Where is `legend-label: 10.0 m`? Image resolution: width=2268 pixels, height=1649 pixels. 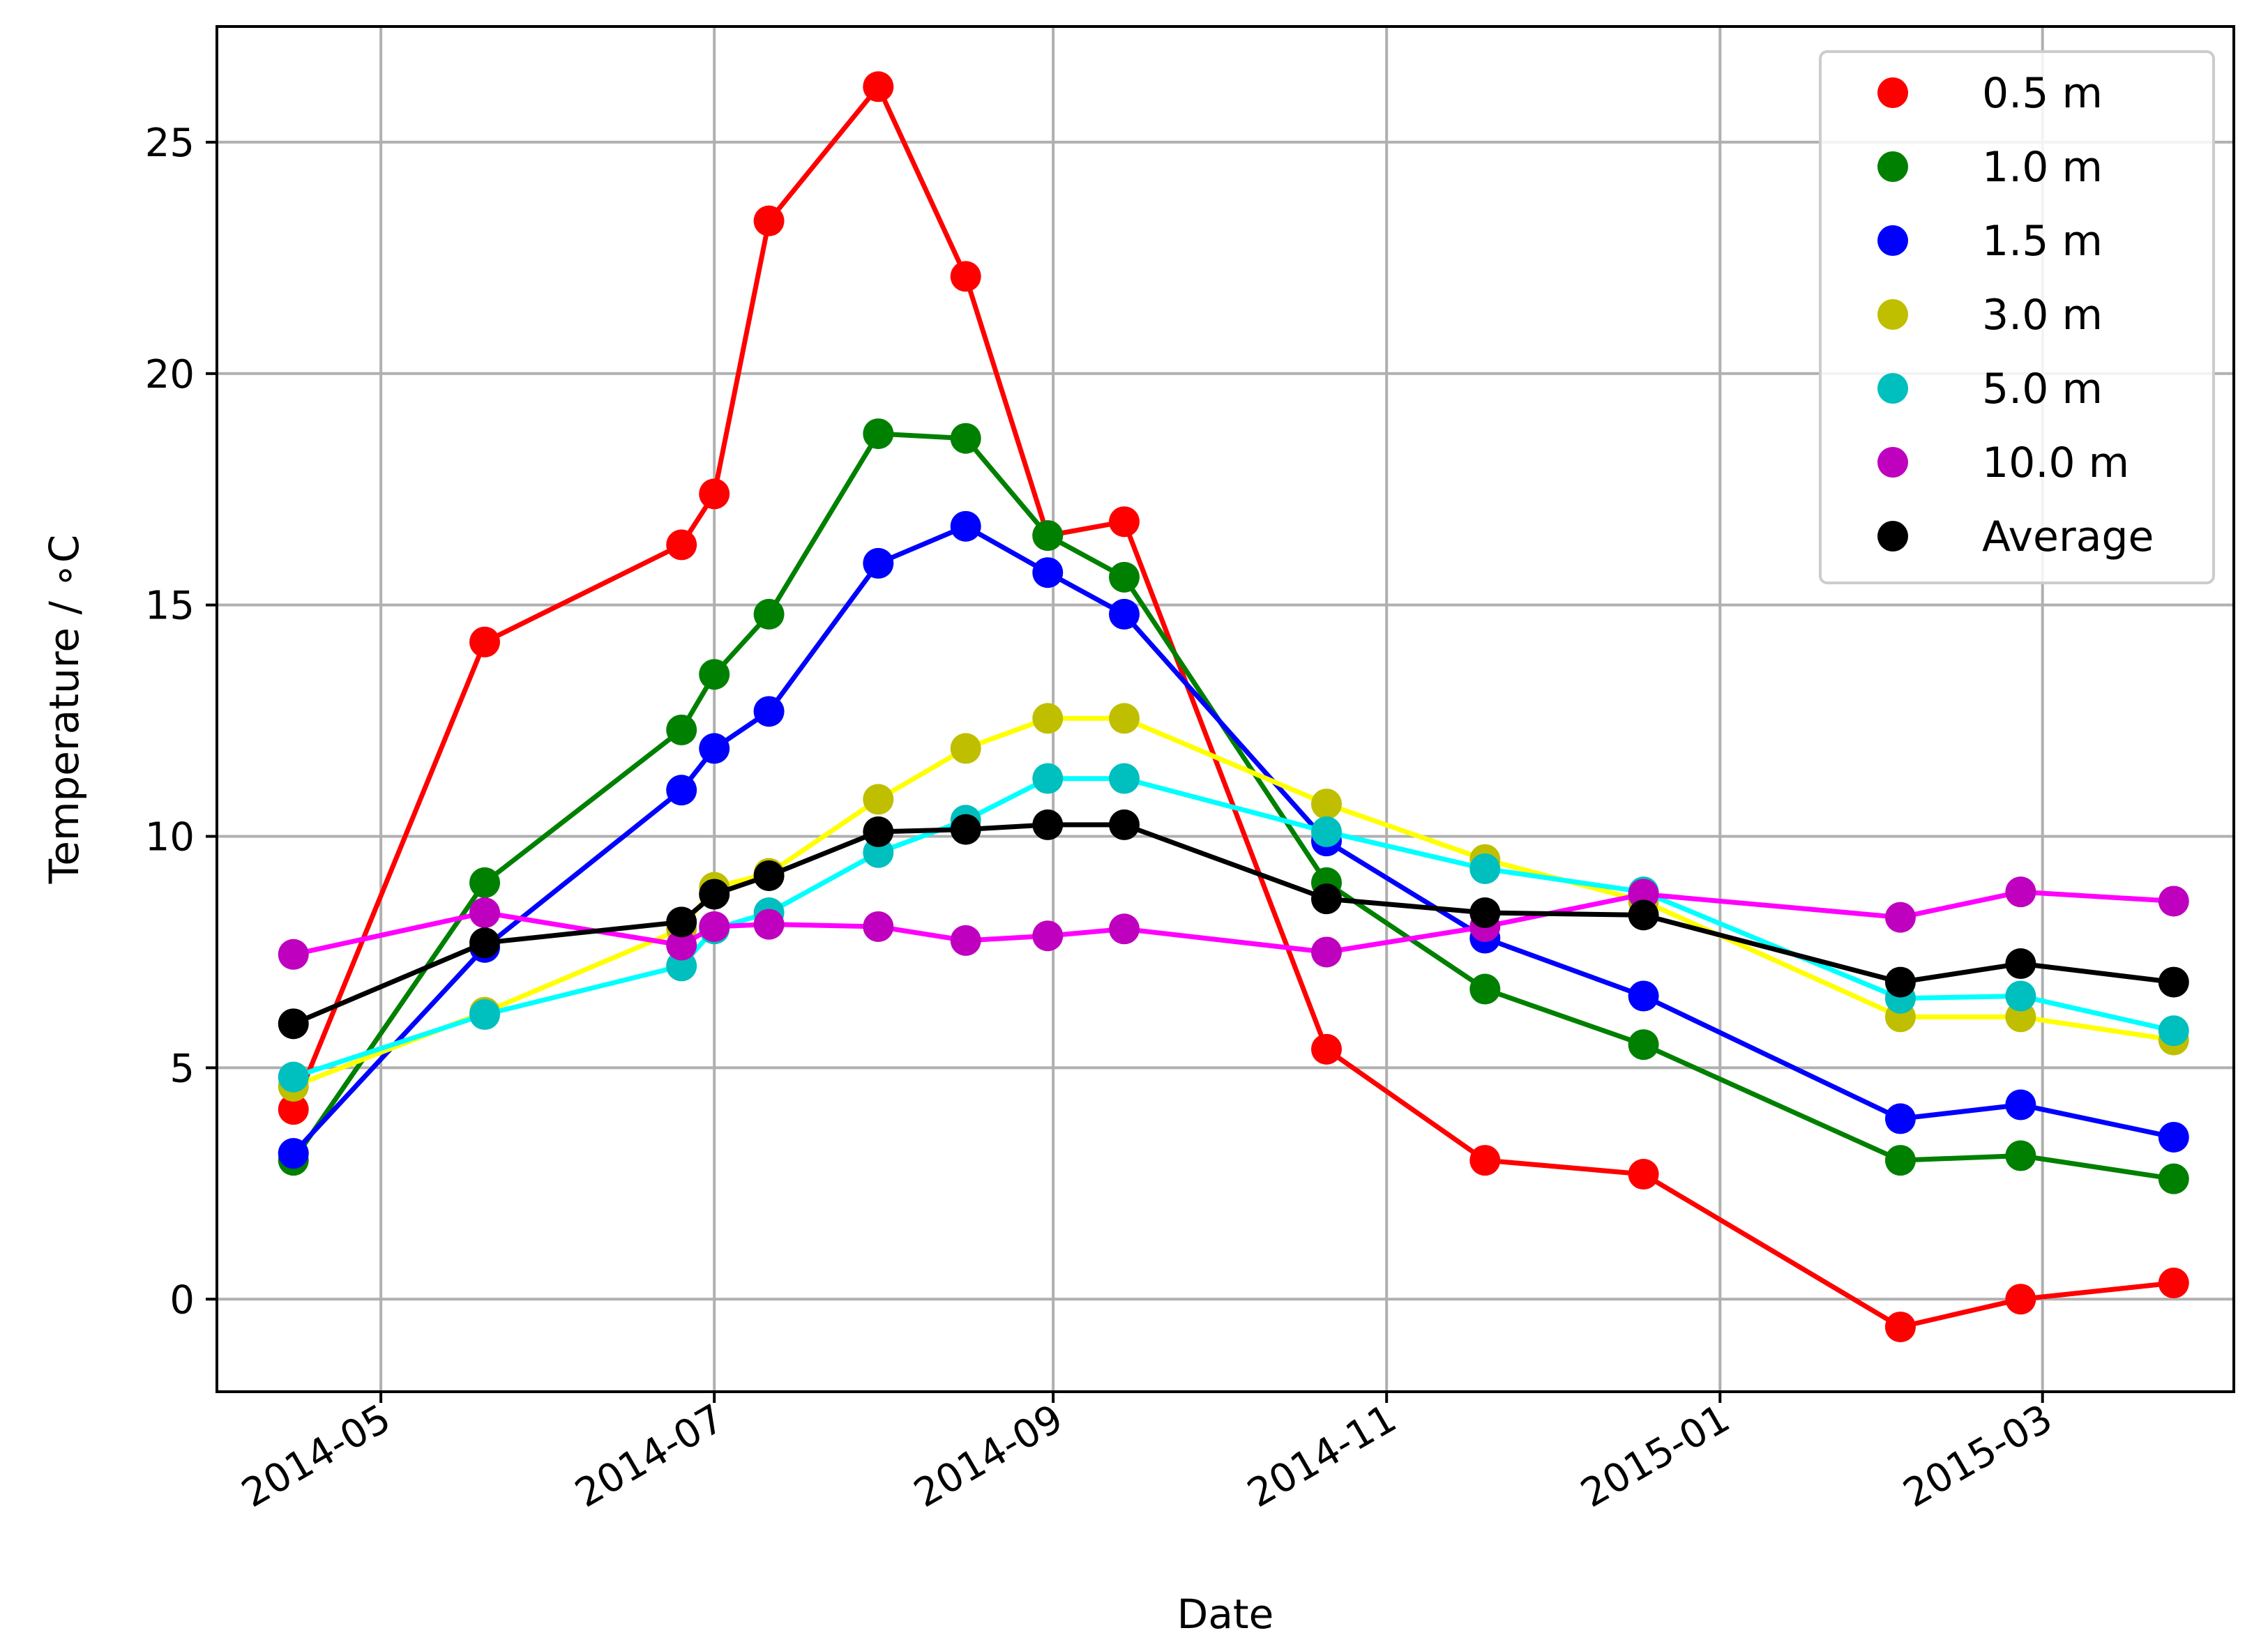
legend-label: 10.0 m is located at coordinates (2055, 463).